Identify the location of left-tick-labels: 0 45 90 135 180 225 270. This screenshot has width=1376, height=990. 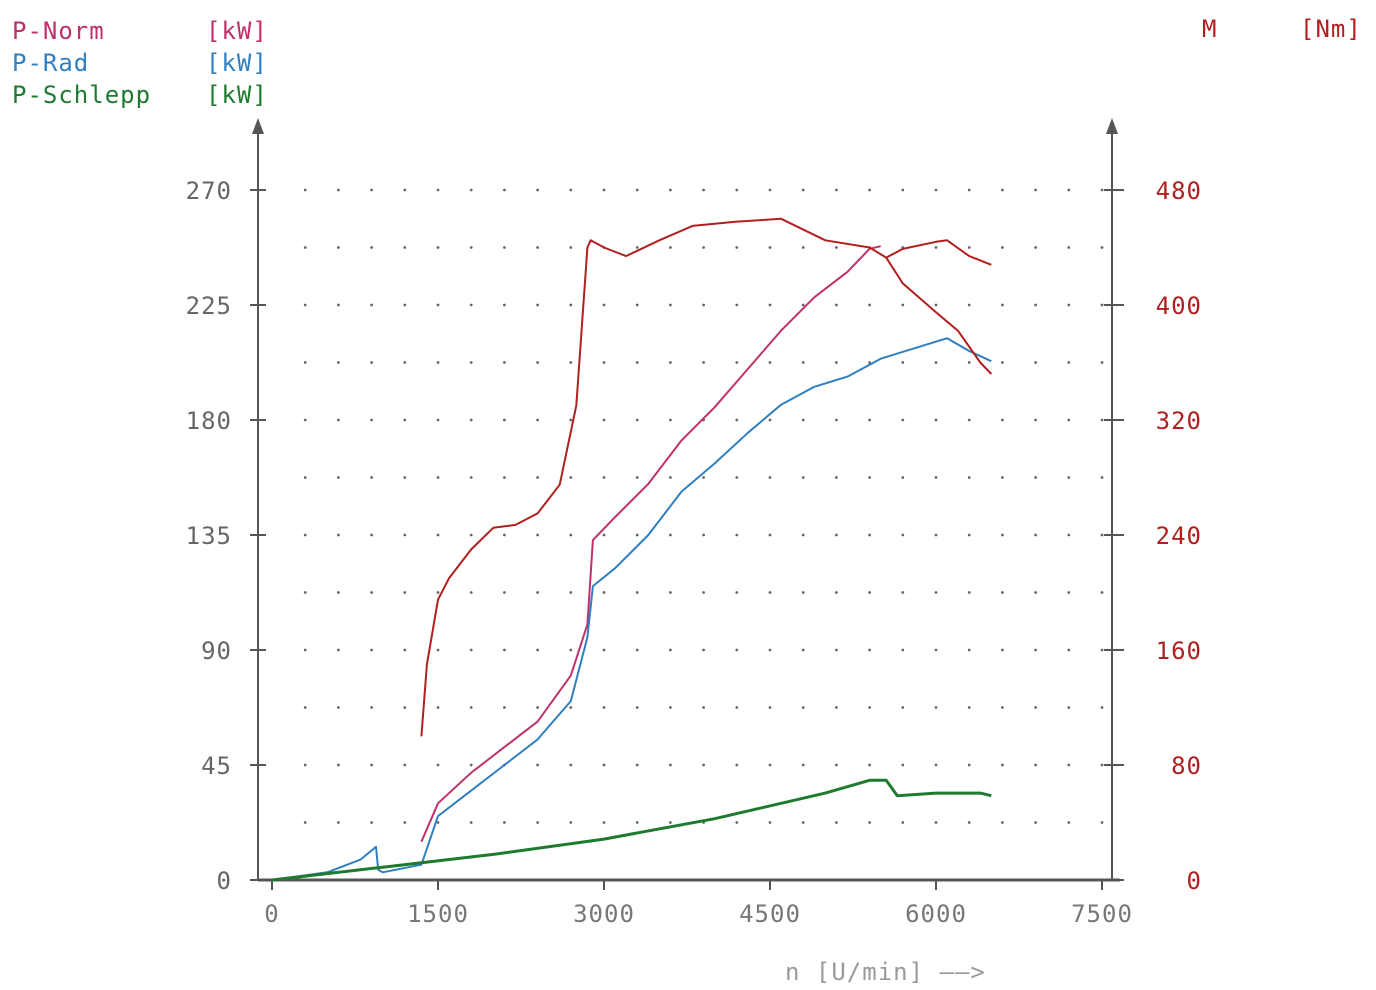
(226, 536).